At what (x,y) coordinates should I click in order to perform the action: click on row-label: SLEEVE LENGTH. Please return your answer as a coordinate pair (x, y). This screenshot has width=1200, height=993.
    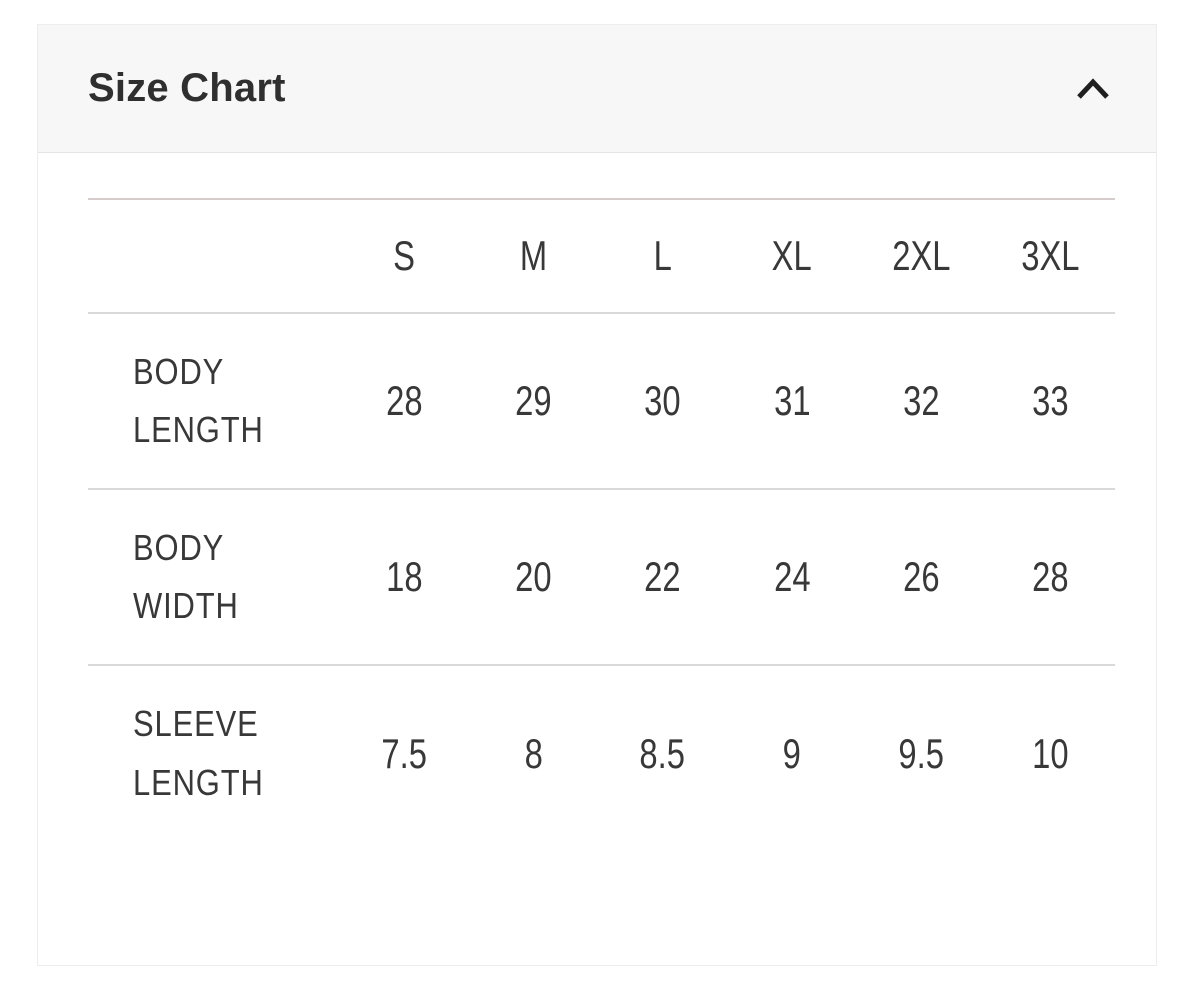
    Looking at the image, I should click on (214, 753).